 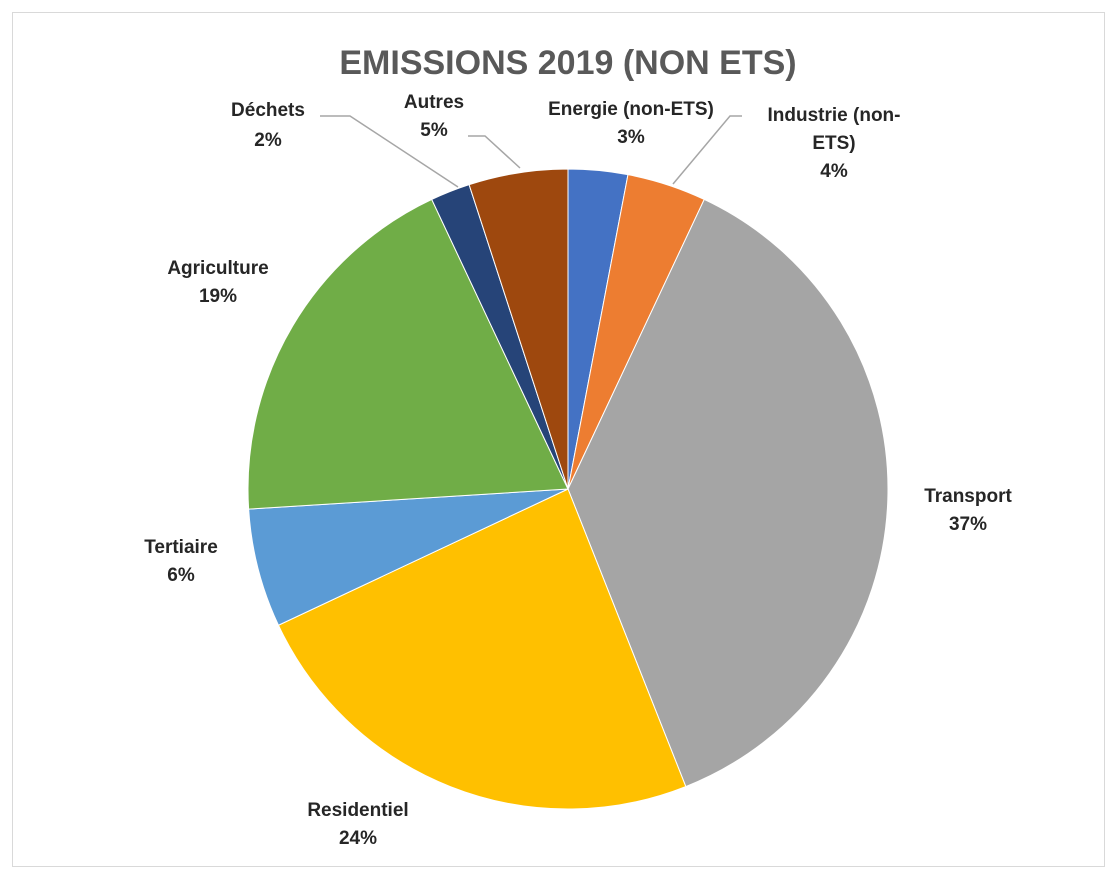 I want to click on pie-slice-agriculture, so click(x=408, y=354).